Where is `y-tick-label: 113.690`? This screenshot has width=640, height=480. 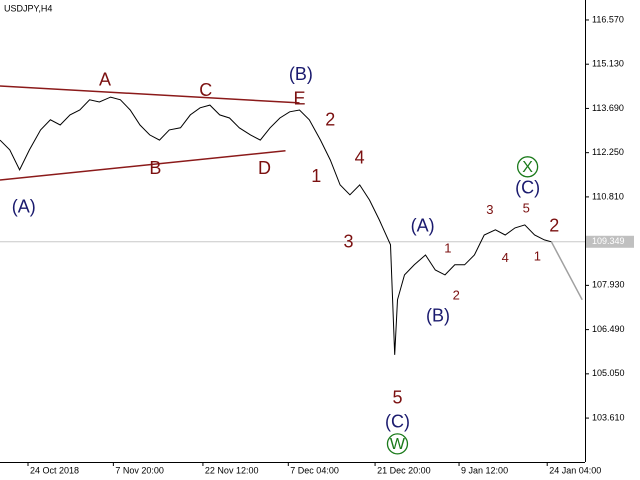 y-tick-label: 113.690 is located at coordinates (608, 108).